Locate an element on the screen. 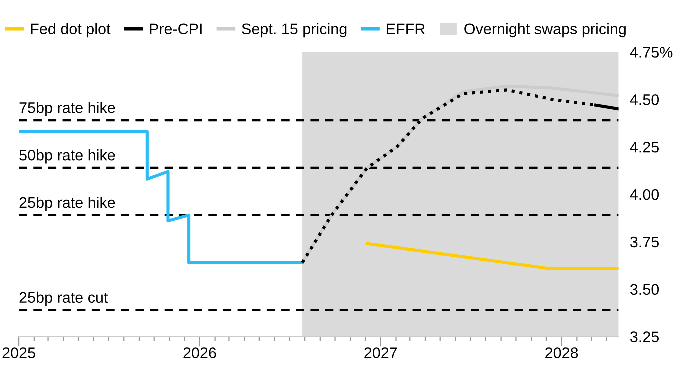 This screenshot has width=680, height=373. y-tick-label: 4.00 is located at coordinates (645, 194).